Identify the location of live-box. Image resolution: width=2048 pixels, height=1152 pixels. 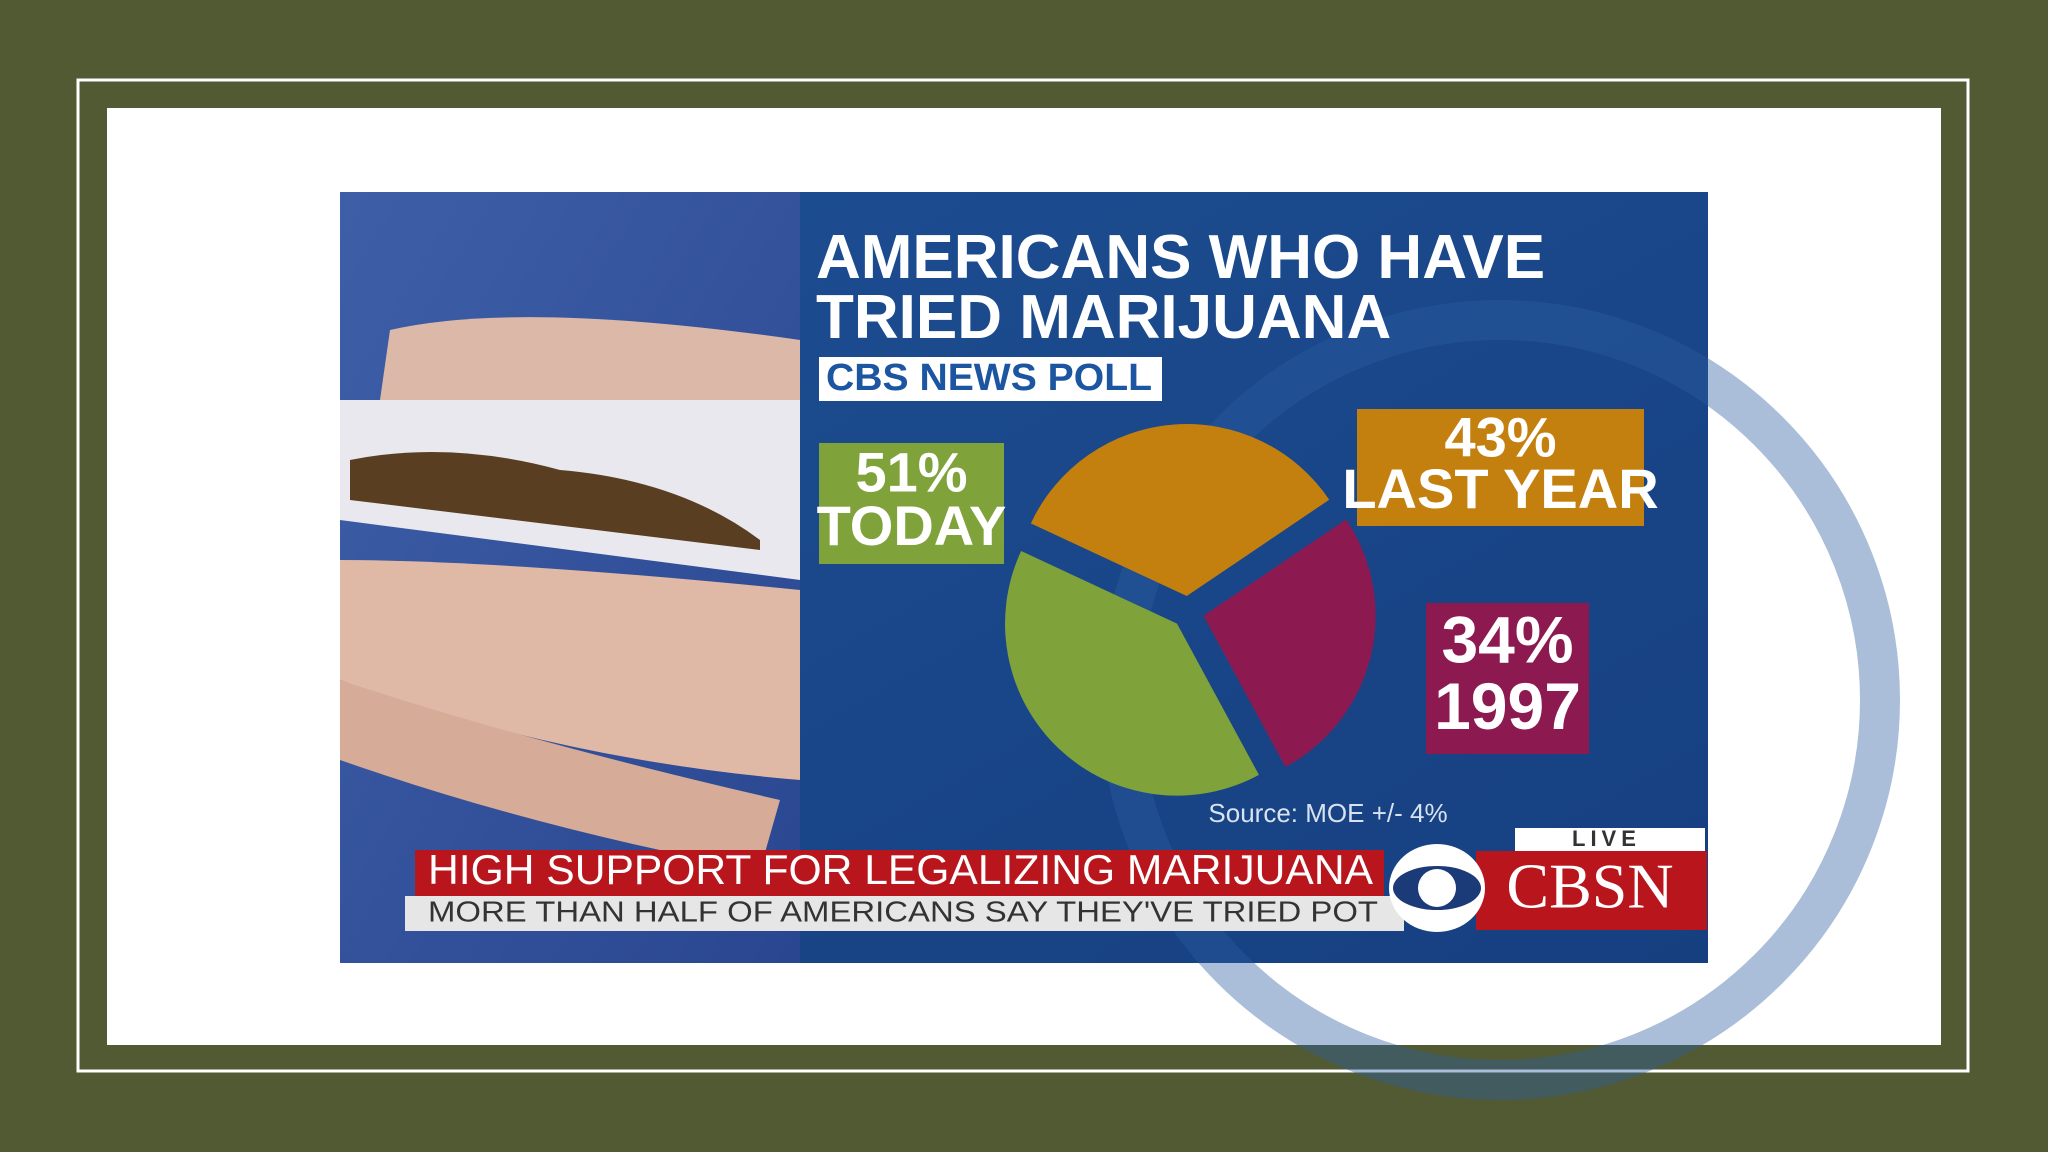
(1610, 839).